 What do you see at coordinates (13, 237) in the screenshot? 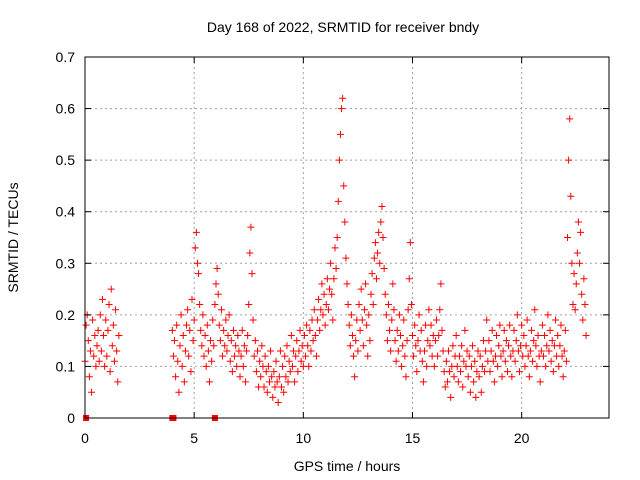
I see `y-axis-label: SRMTID / TECUs` at bounding box center [13, 237].